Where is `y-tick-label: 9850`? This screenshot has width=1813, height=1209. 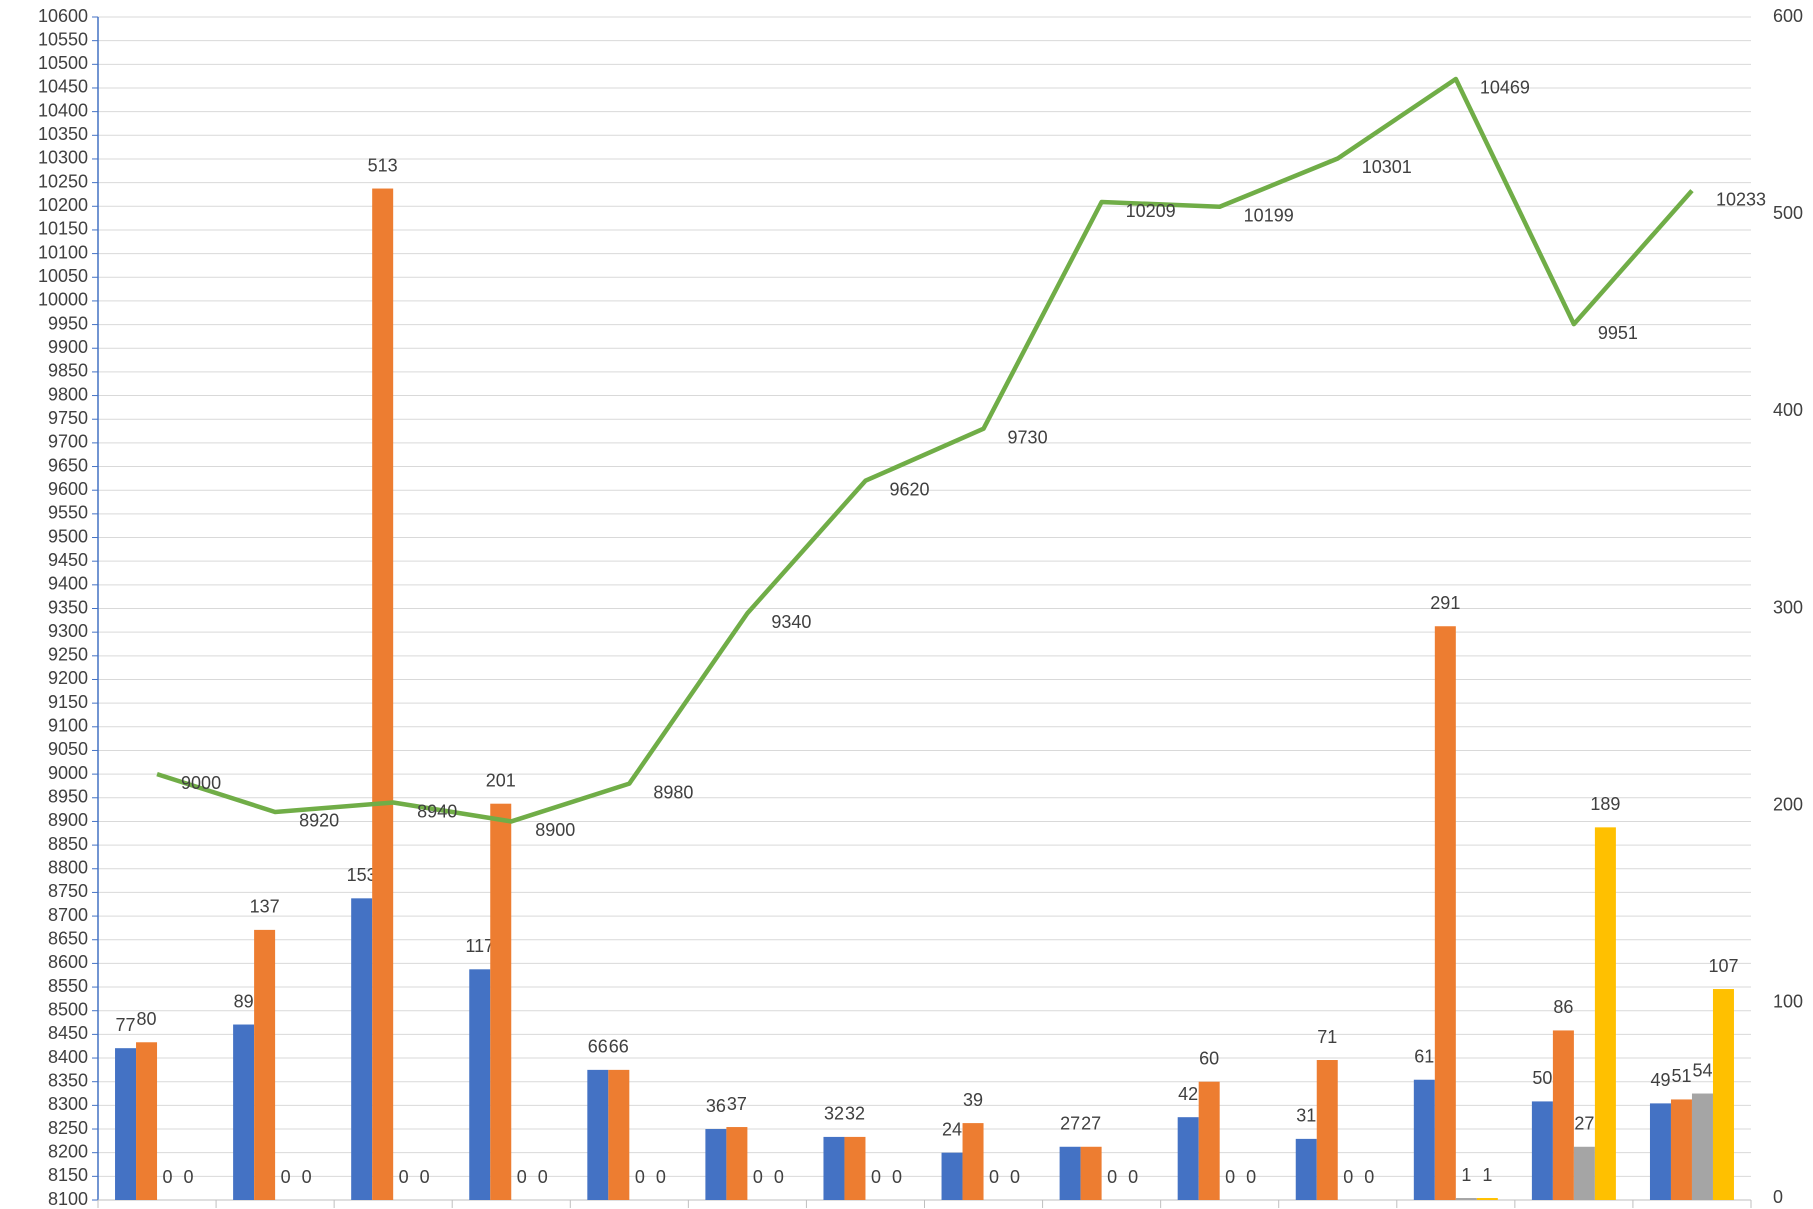 y-tick-label: 9850 is located at coordinates (68, 371).